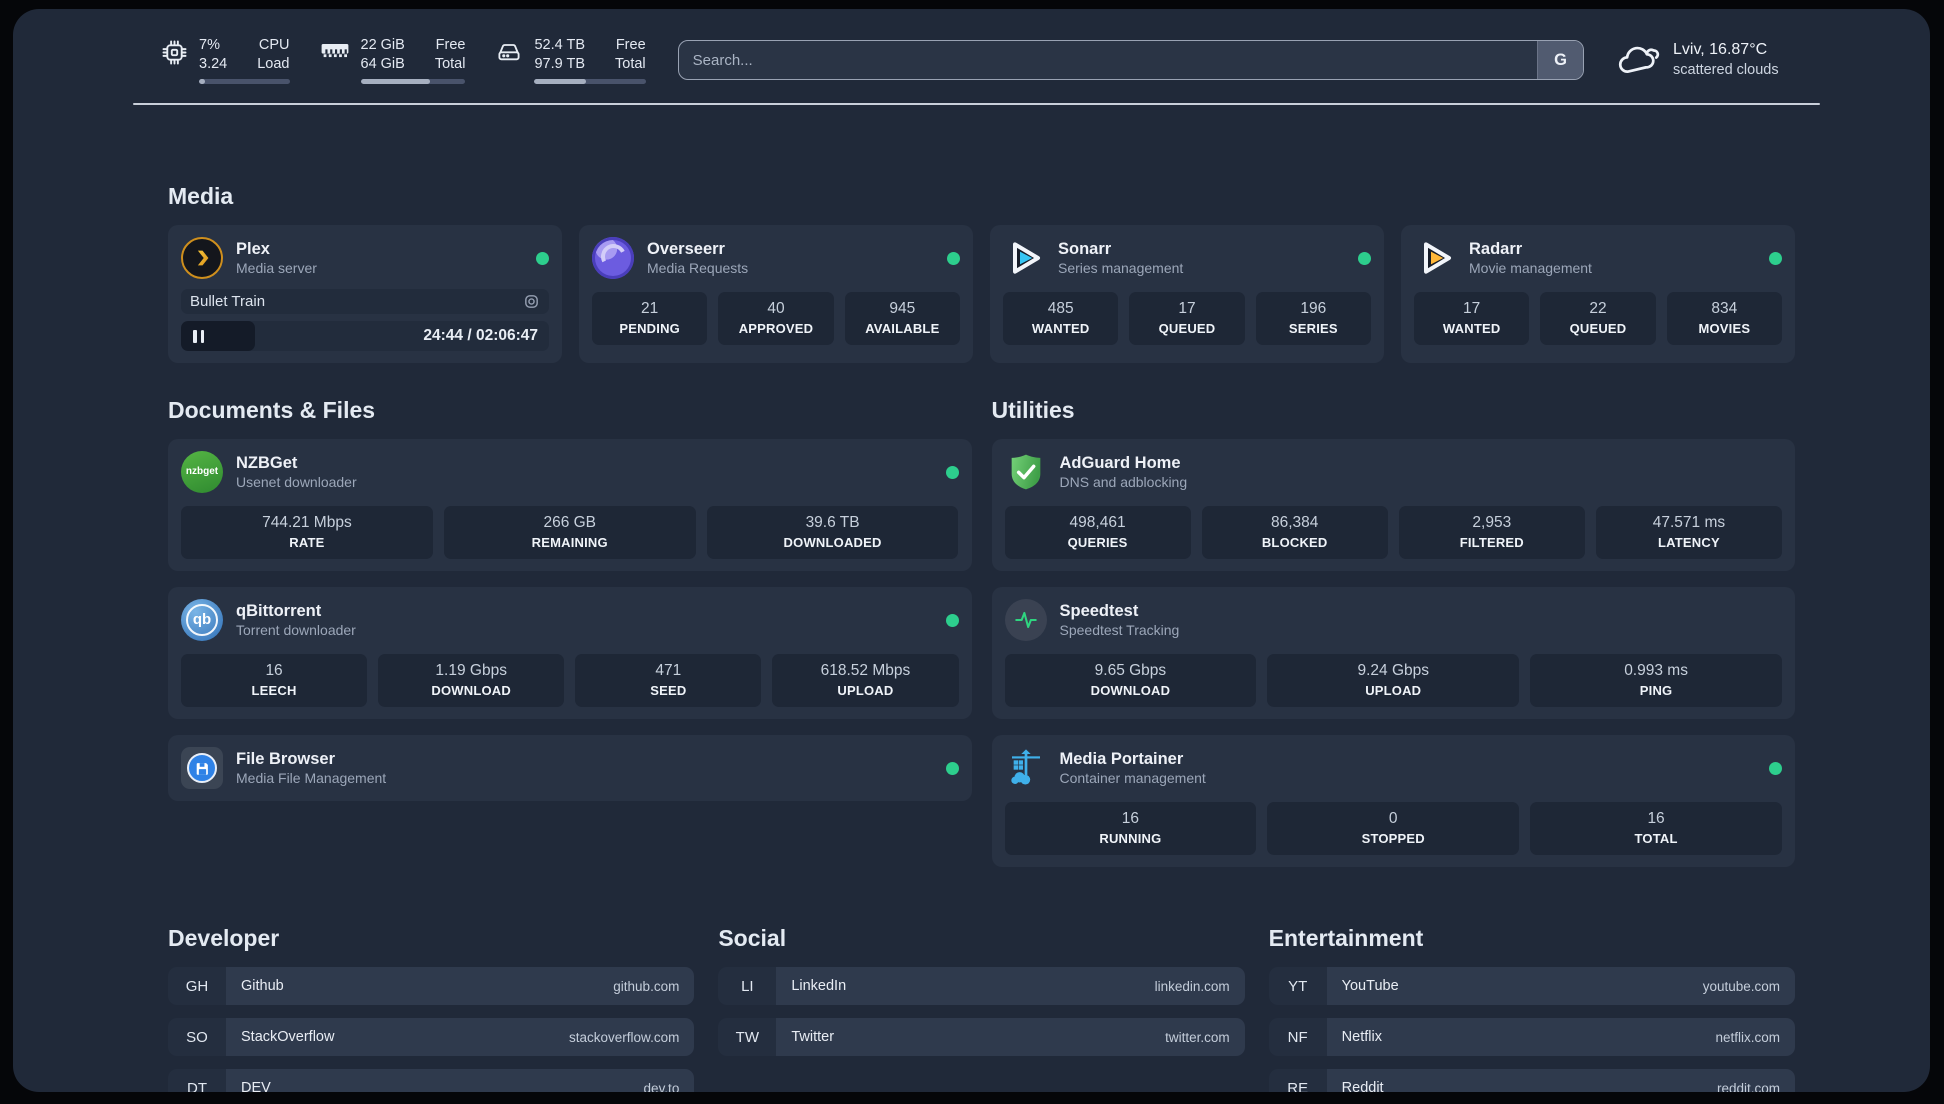 The image size is (1944, 1104). Describe the element at coordinates (1025, 620) in the screenshot. I see `speedtest-icon` at that location.